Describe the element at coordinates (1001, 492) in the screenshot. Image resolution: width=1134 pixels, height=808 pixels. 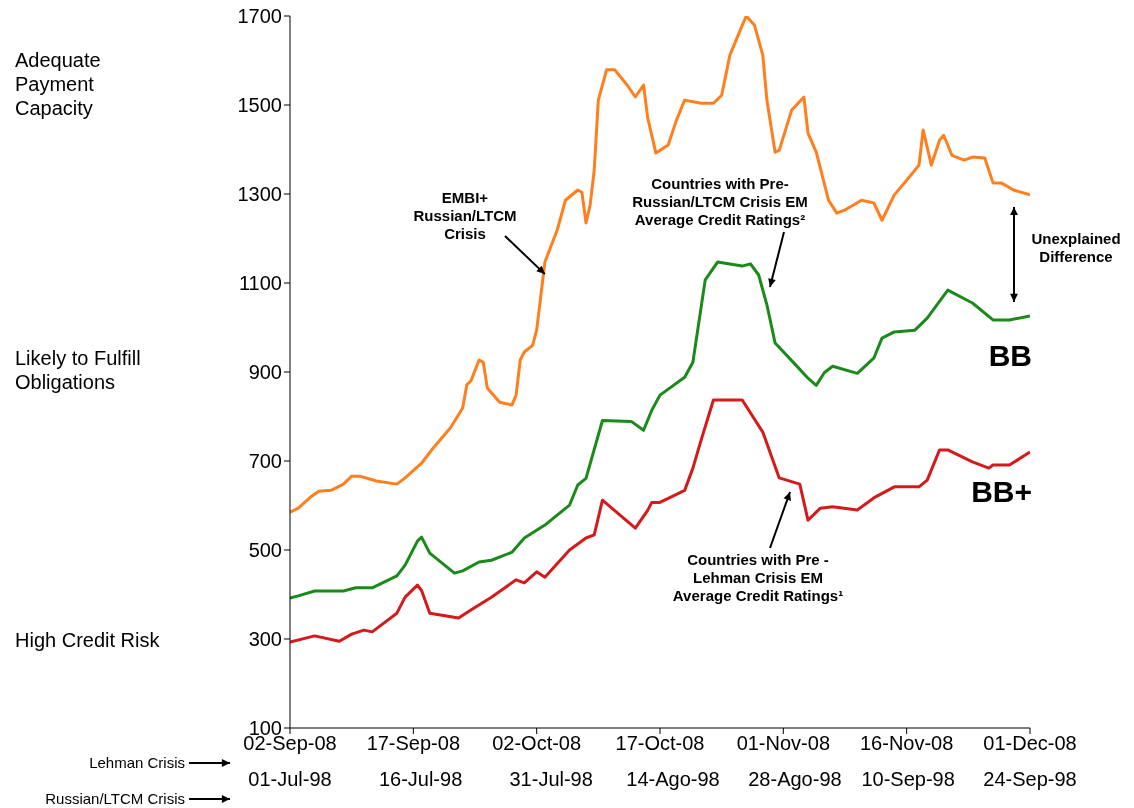
I see `series-label: BB+` at that location.